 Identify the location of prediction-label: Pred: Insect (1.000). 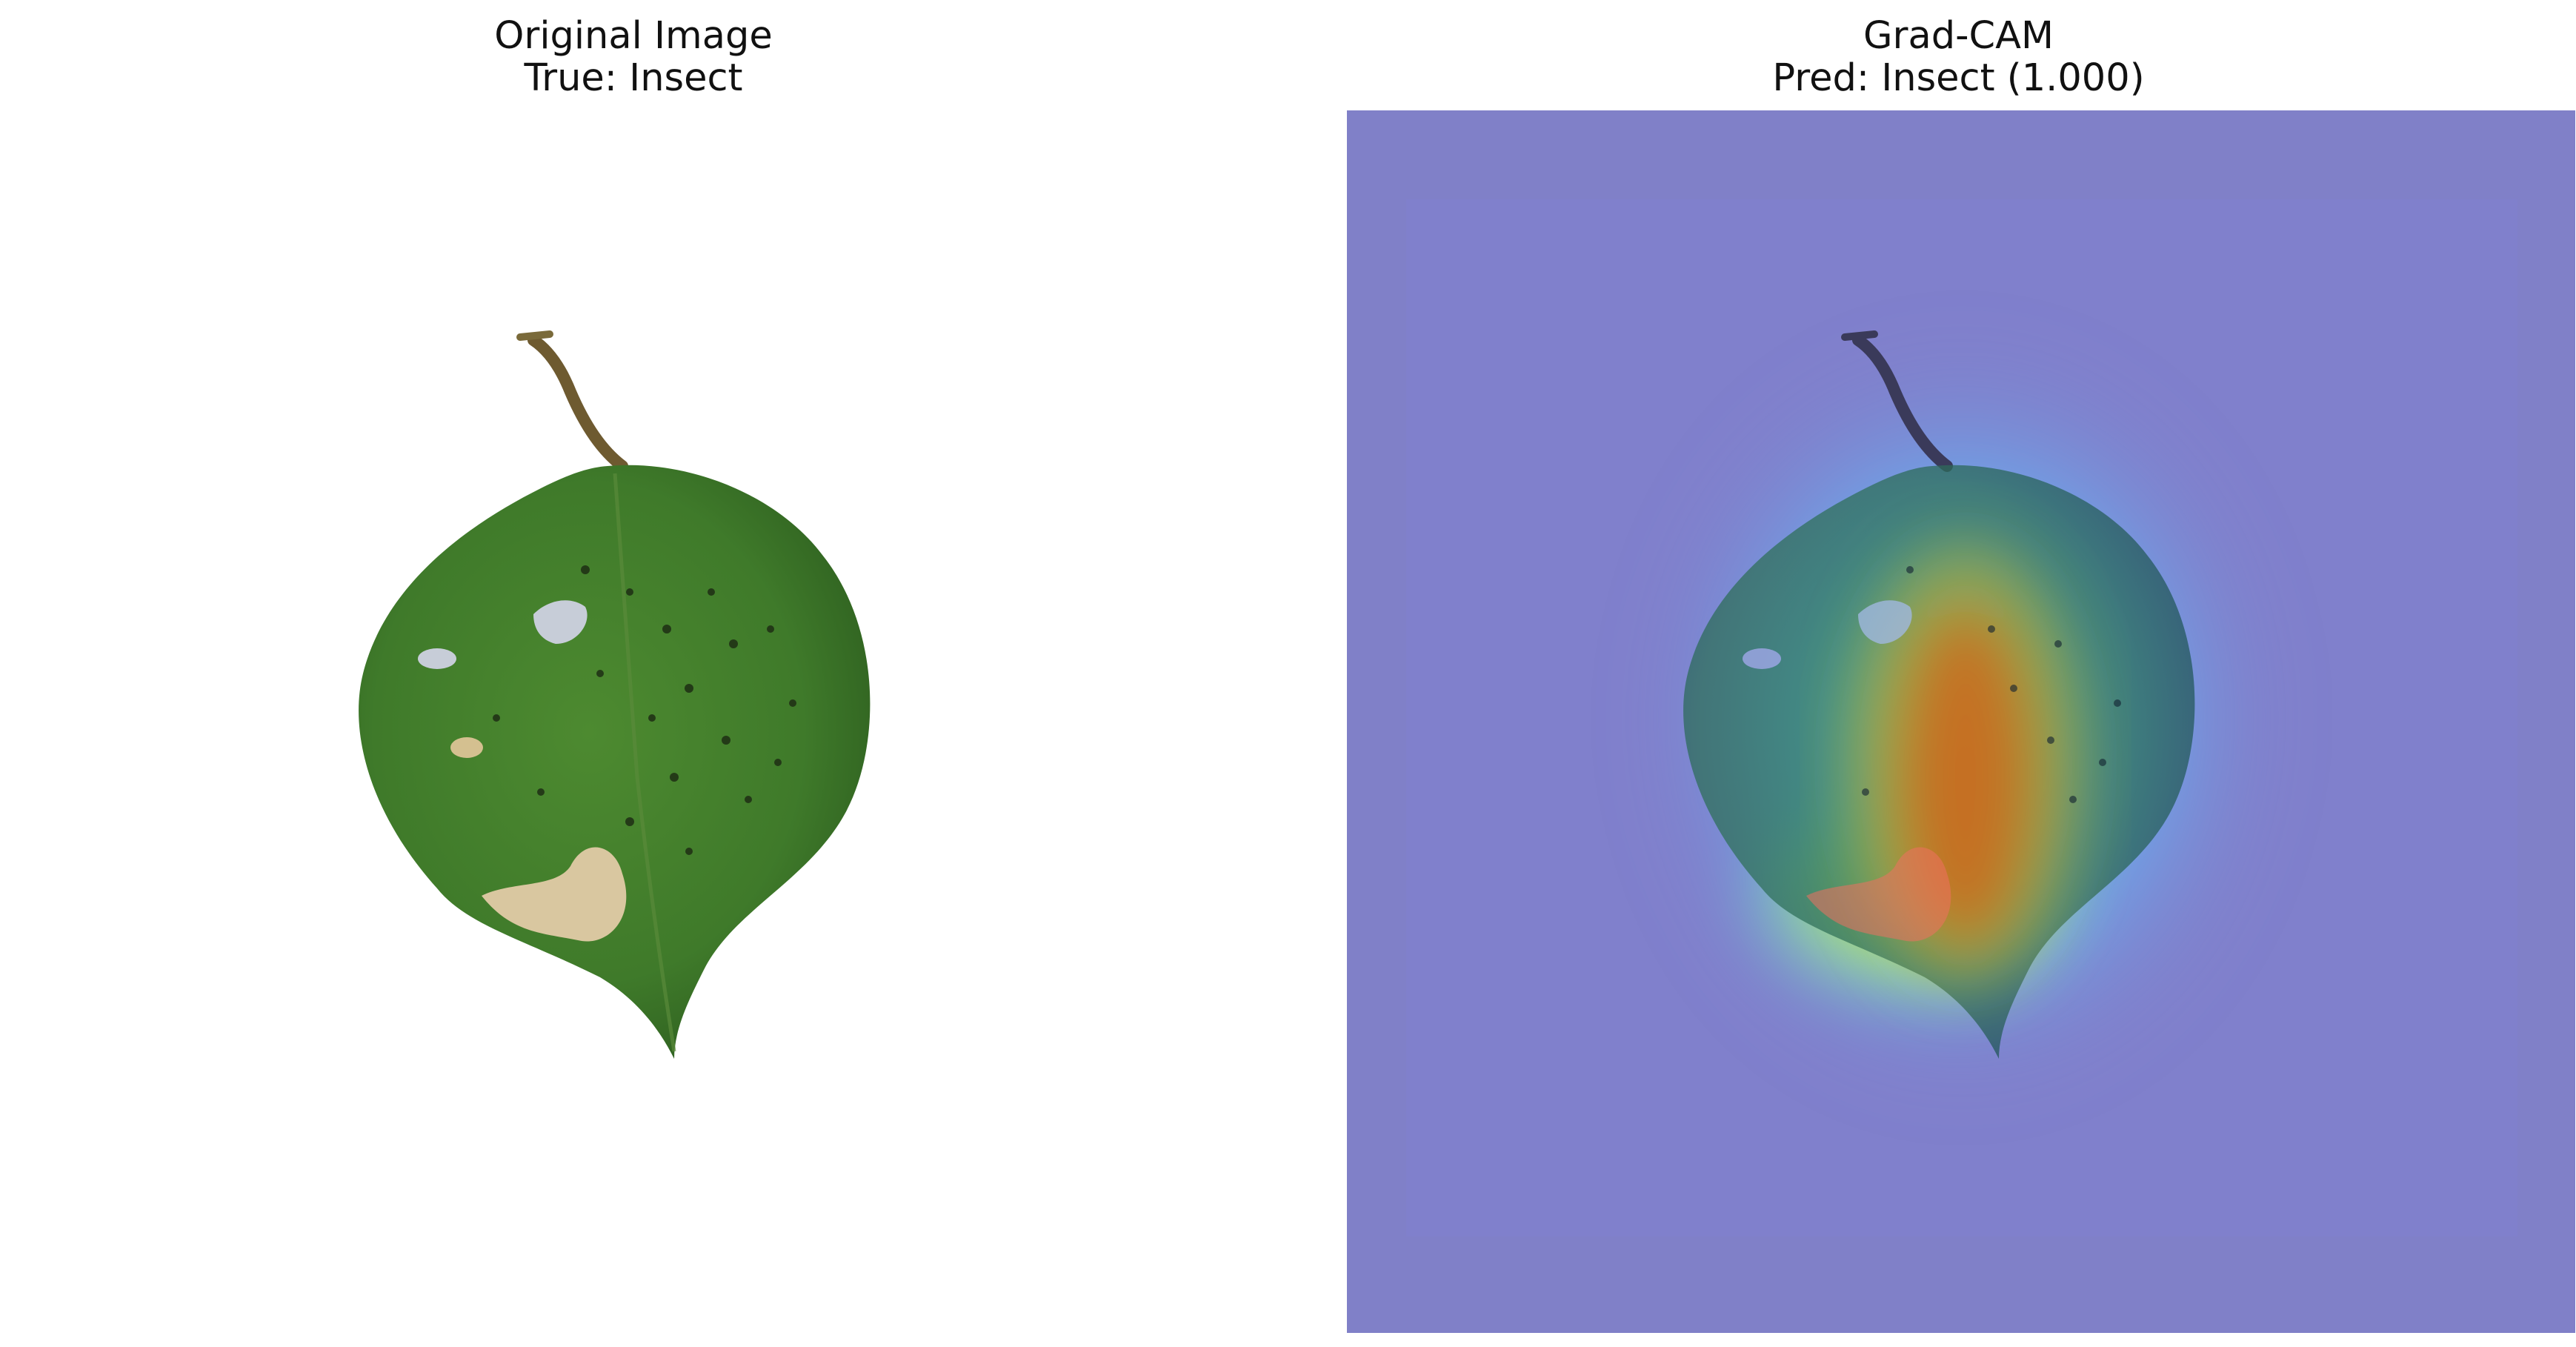
(1958, 78).